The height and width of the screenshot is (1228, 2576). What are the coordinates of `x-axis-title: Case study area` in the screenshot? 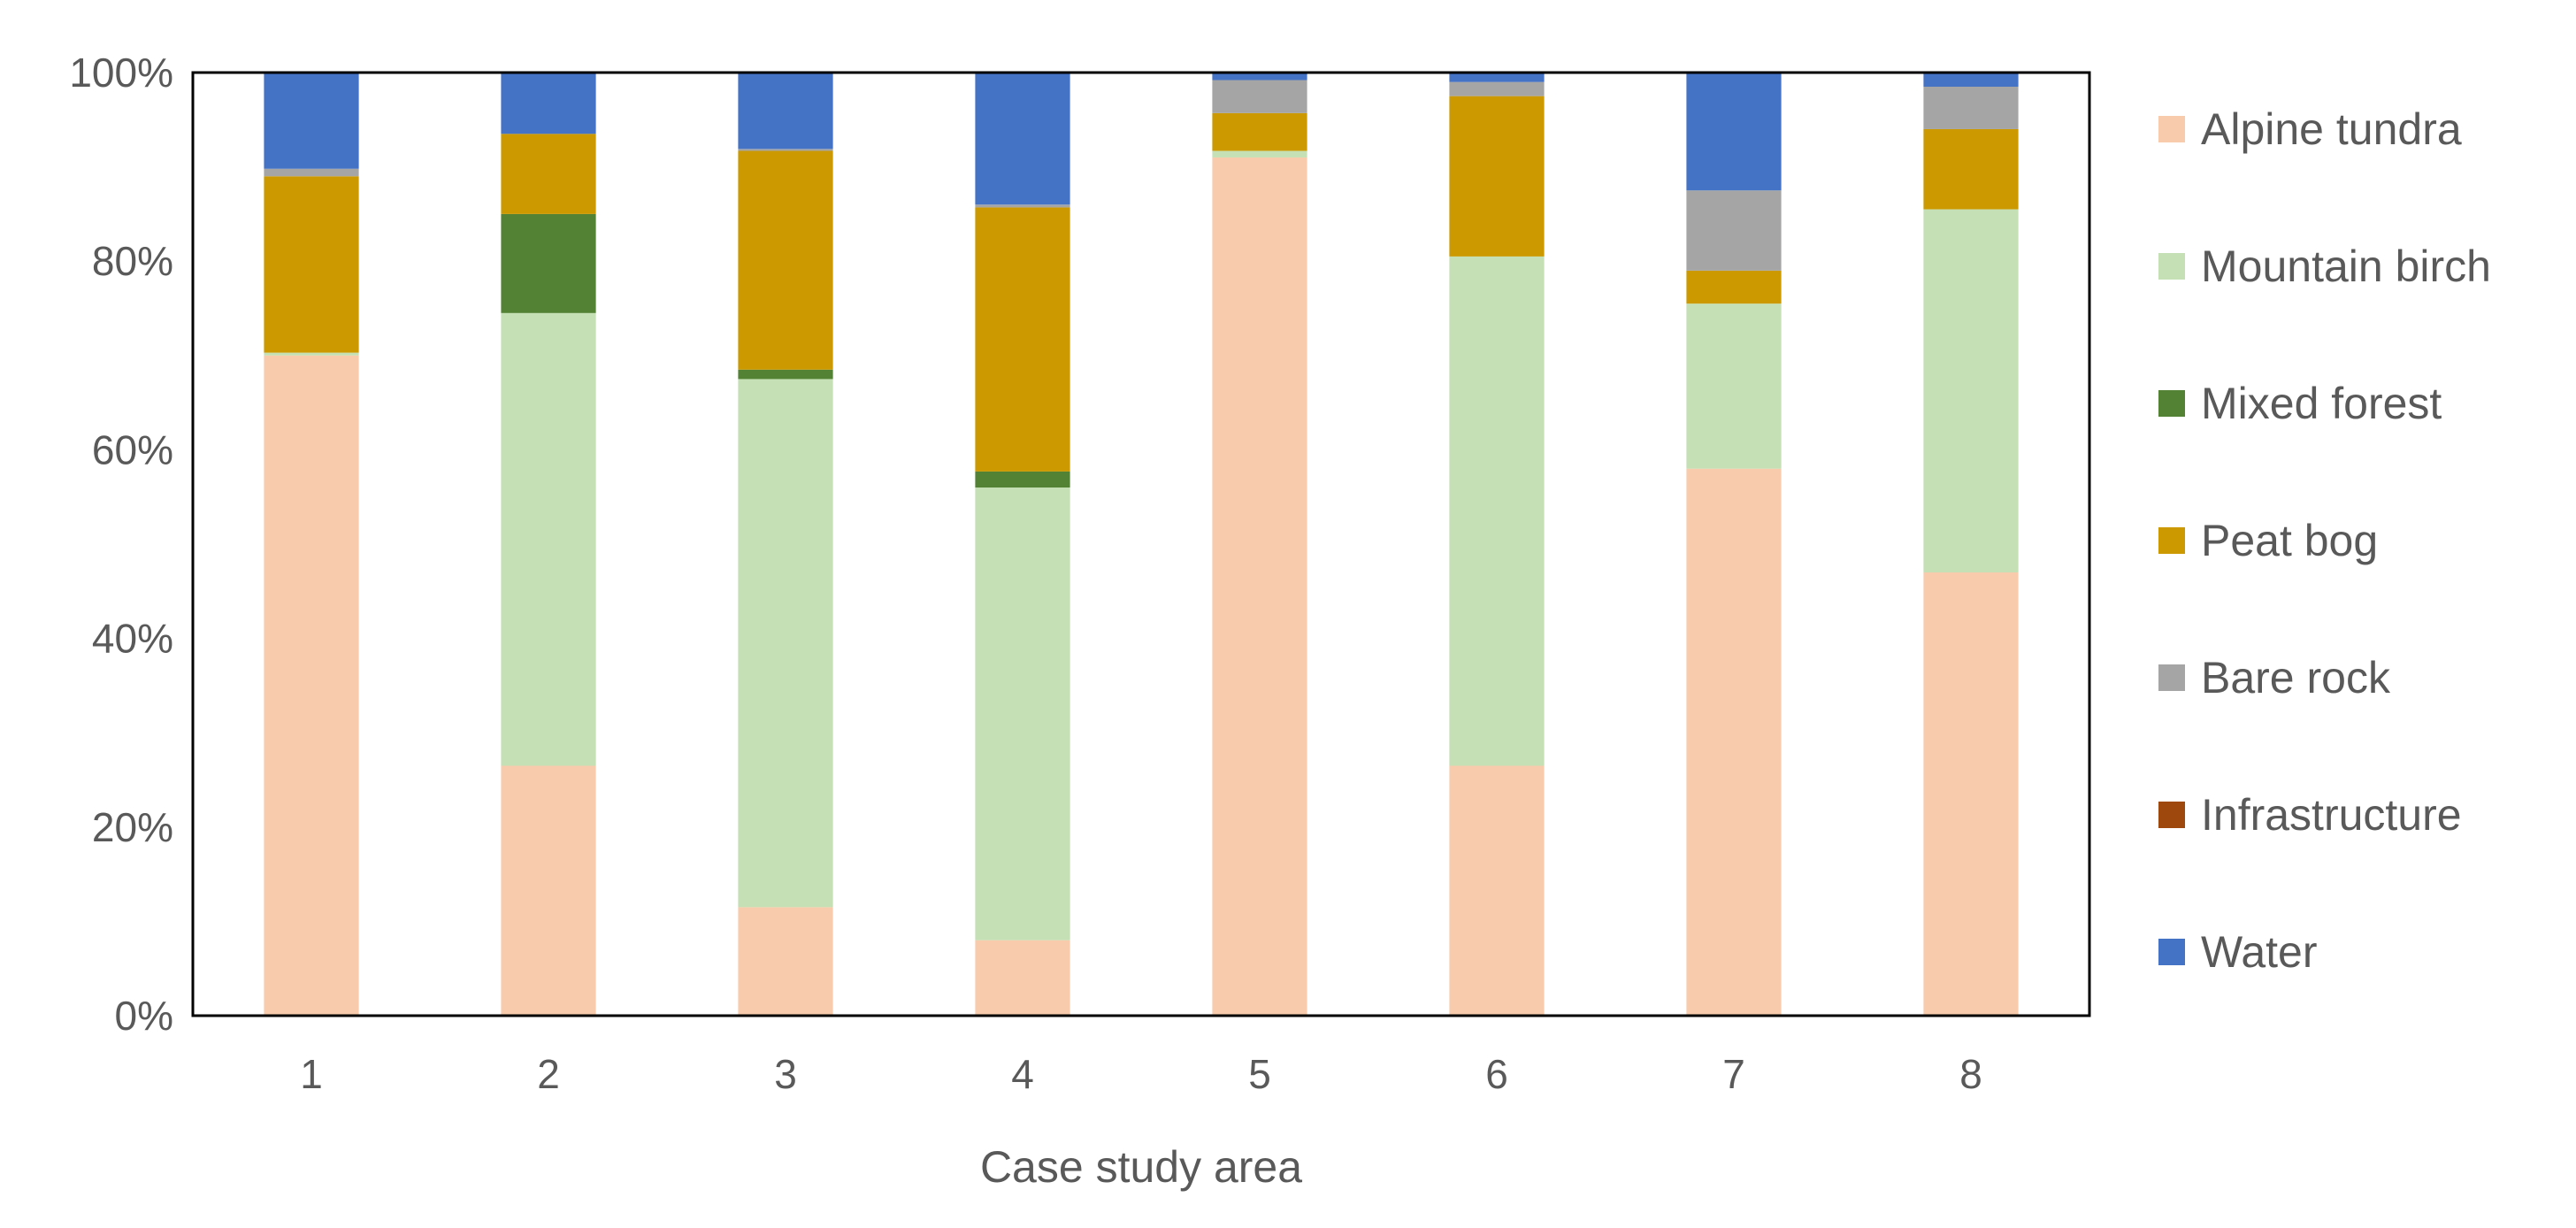 It's located at (1141, 1167).